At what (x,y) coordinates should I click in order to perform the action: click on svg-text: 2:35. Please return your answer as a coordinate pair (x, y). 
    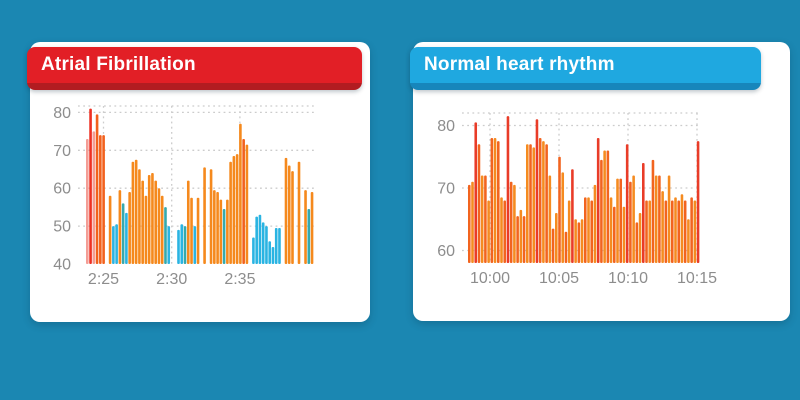
    Looking at the image, I should click on (239, 279).